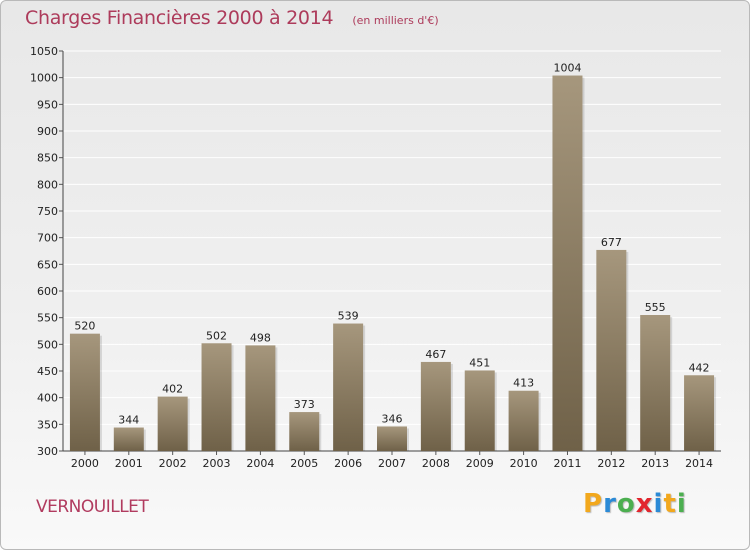 The image size is (750, 550). Describe the element at coordinates (47, 318) in the screenshot. I see `y-tick-label: 550` at that location.